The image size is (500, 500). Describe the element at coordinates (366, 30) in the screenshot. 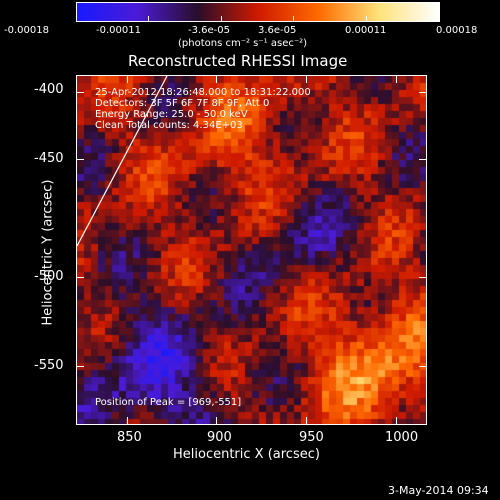

I see `colorbar-label-4: 0.00011` at that location.